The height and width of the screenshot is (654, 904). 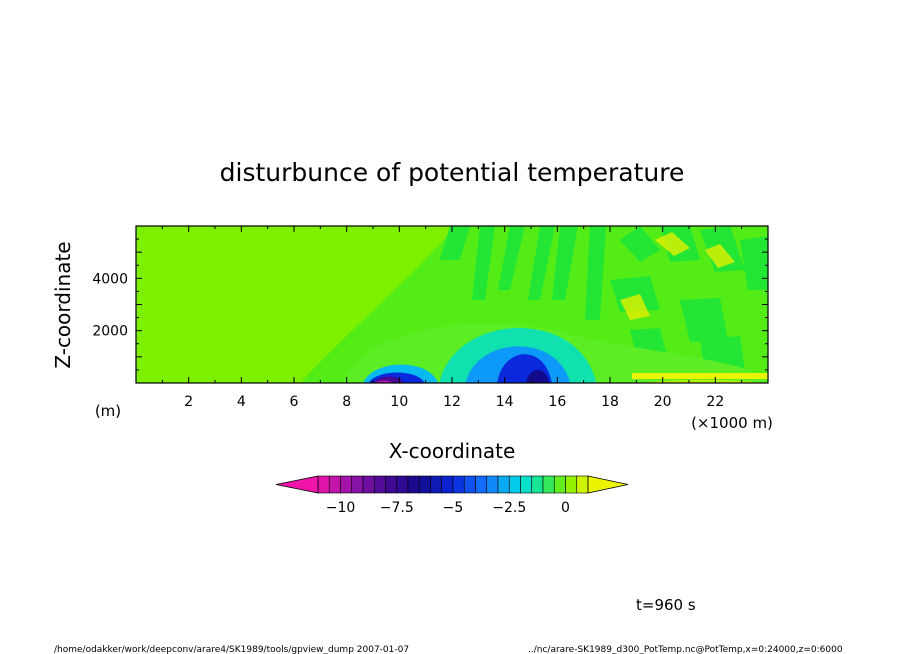 I want to click on colorbar-tick-label: 0, so click(x=565, y=508).